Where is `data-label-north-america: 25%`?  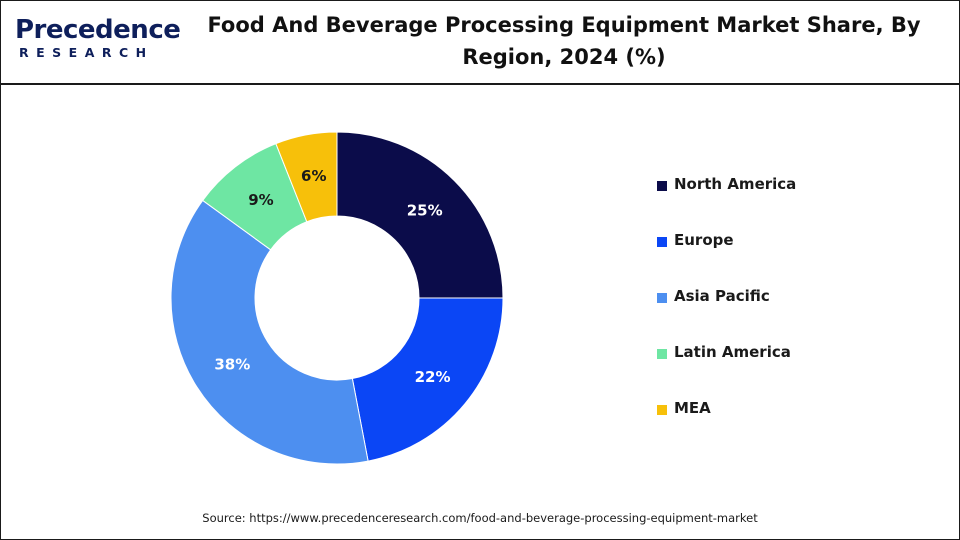 data-label-north-america: 25% is located at coordinates (425, 210).